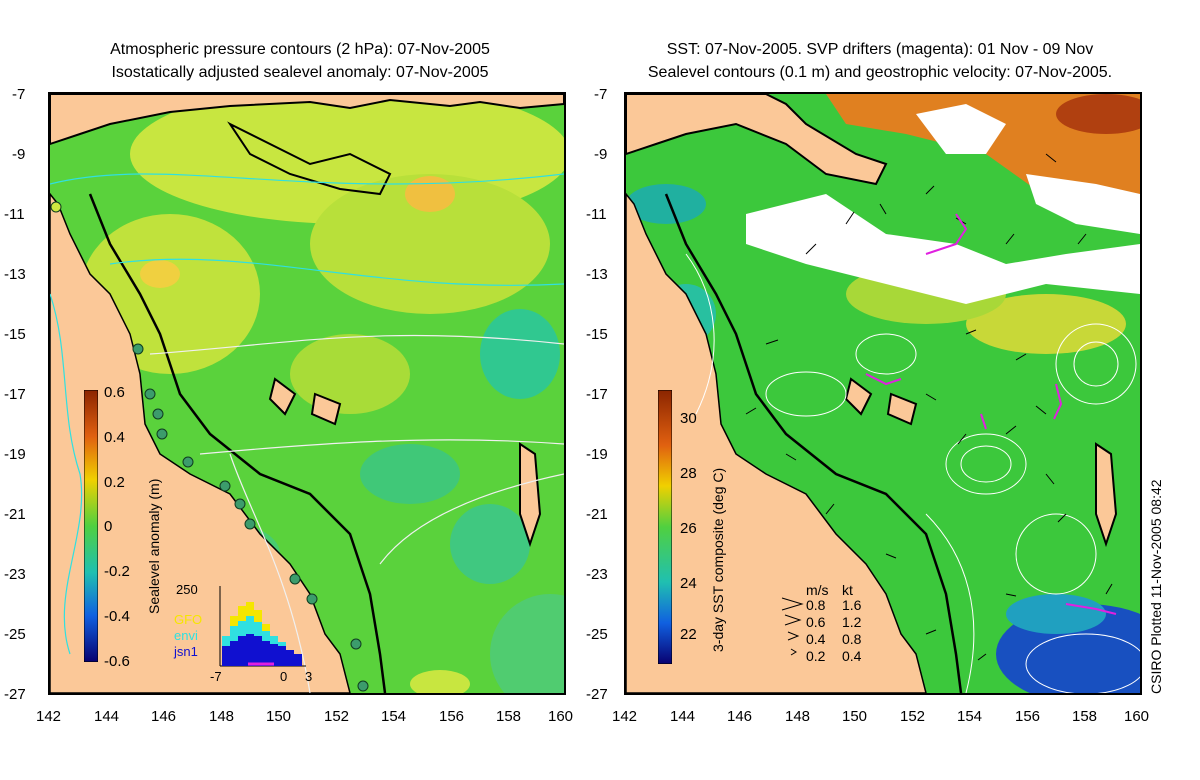 The width and height of the screenshot is (1200, 780). What do you see at coordinates (683, 716) in the screenshot?
I see `right-x-tick: 144` at bounding box center [683, 716].